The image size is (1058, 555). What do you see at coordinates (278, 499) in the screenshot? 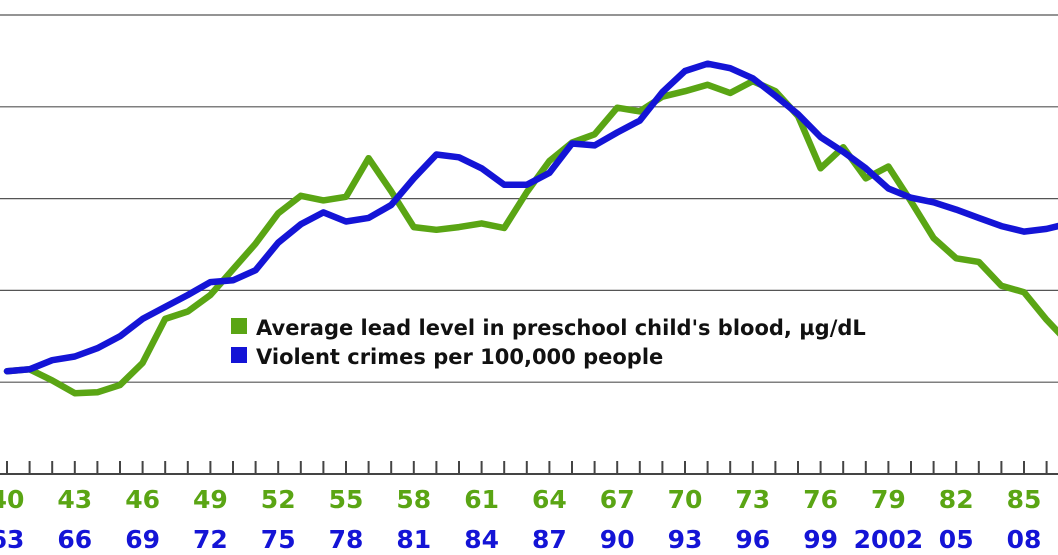
I see `x-tick-label-lead: 52` at bounding box center [278, 499].